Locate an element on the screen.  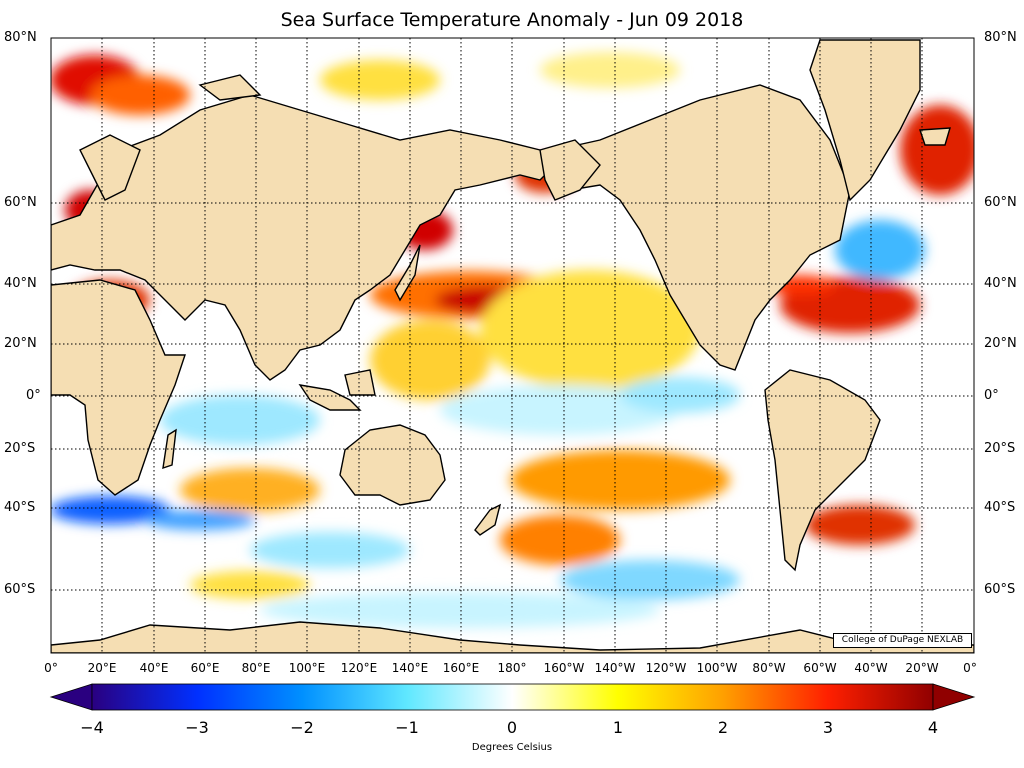
land-africa is located at coordinates (118, 387).